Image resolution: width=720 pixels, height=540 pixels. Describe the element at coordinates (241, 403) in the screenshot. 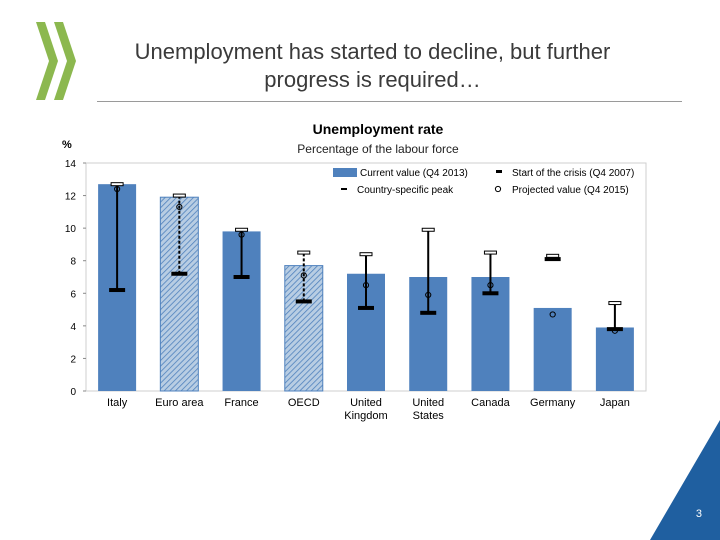

I see `x-tick-label: France` at that location.